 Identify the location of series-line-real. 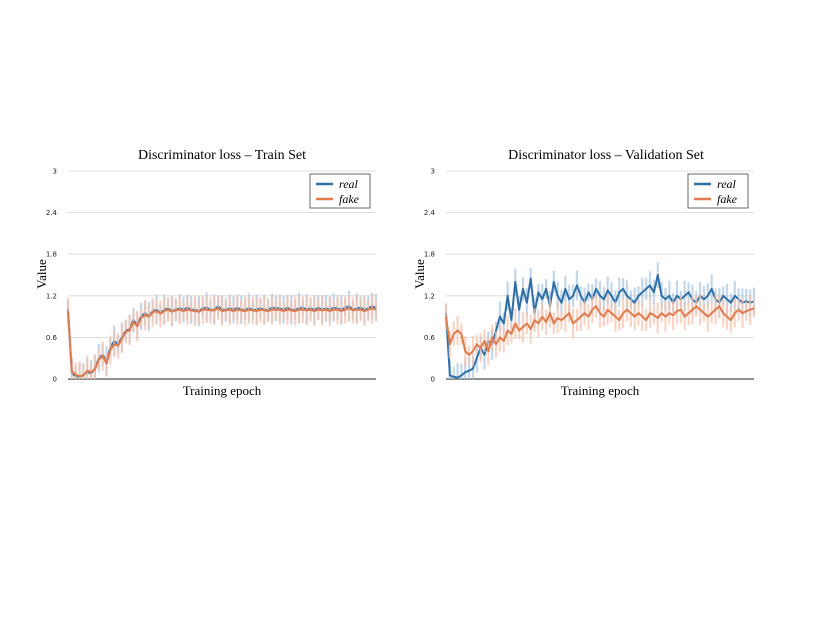
(600, 326).